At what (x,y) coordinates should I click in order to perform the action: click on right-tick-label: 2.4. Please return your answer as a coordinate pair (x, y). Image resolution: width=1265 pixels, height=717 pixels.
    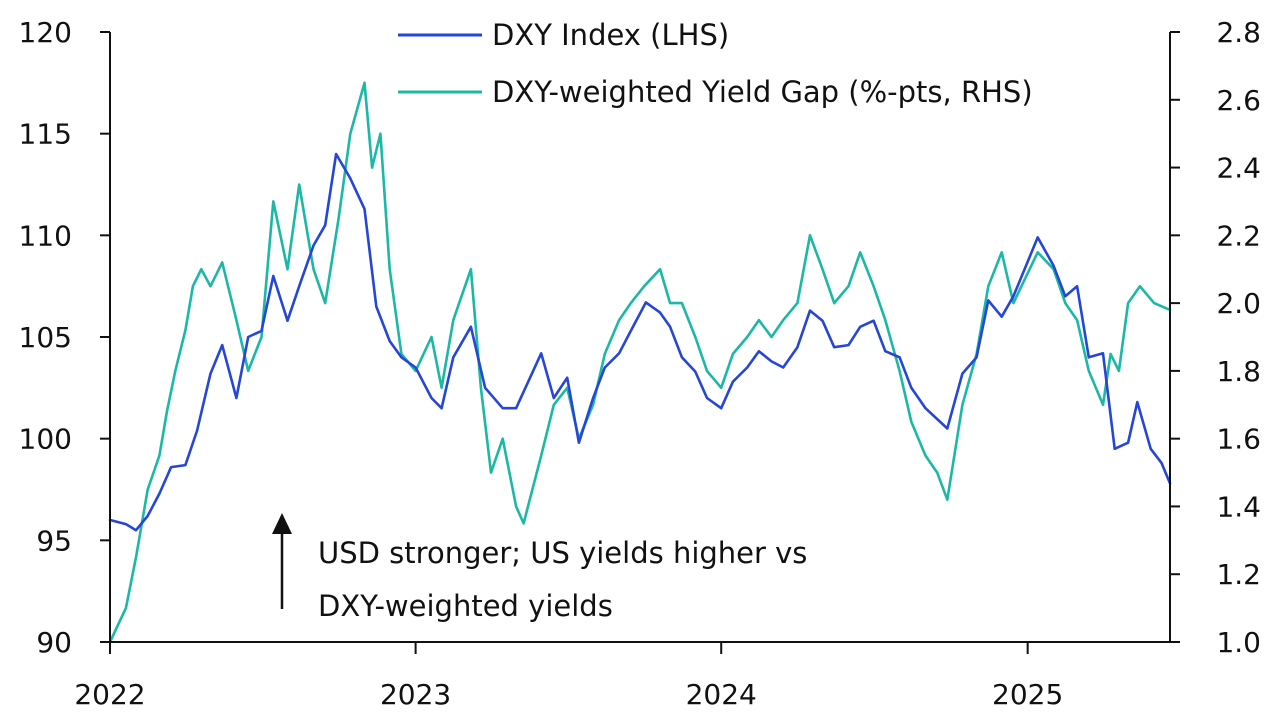
    Looking at the image, I should click on (1238, 168).